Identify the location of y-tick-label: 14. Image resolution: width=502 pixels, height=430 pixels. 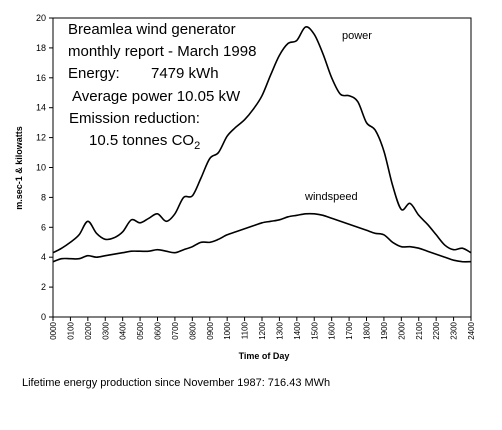
(41, 108).